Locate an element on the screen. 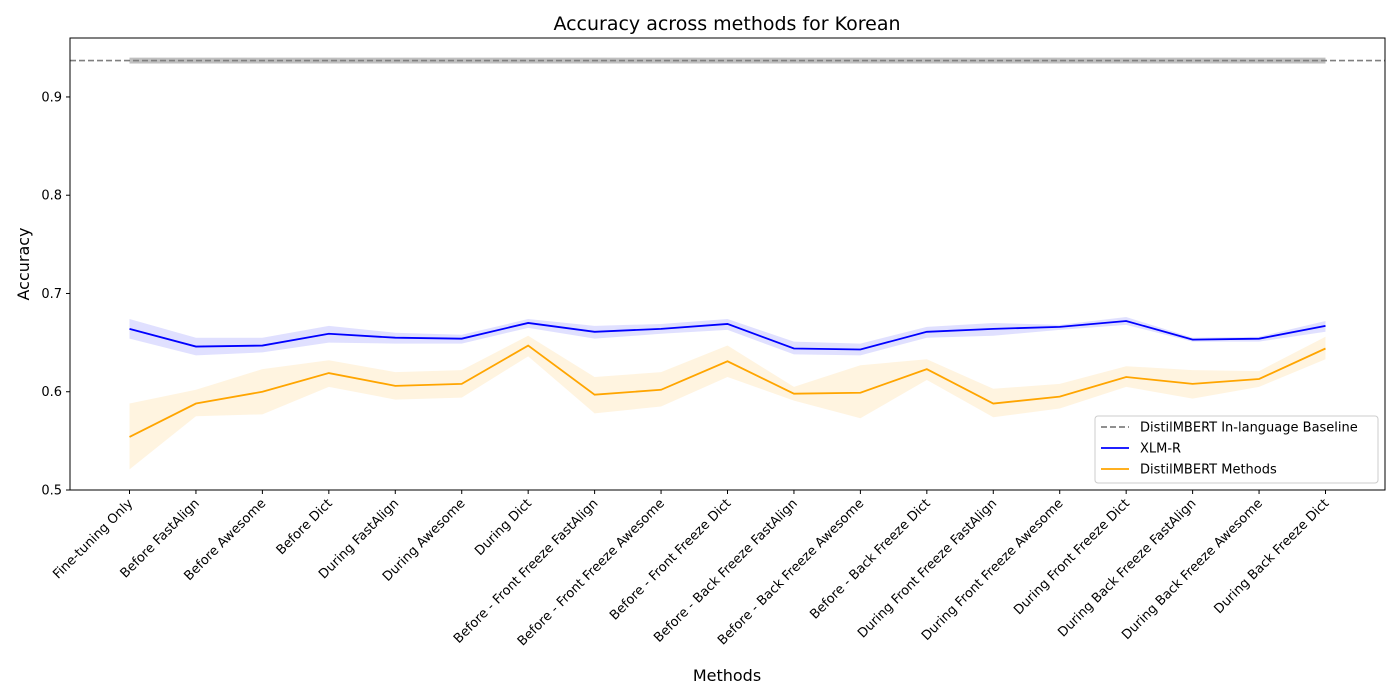 Image resolution: width=1400 pixels, height=700 pixels. y-axis: 0.5 0.6 0.7 0.8 0.9 is located at coordinates (55, 294).